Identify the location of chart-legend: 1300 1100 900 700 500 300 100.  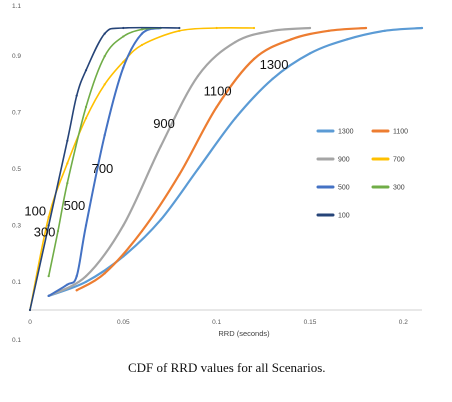
(362, 174).